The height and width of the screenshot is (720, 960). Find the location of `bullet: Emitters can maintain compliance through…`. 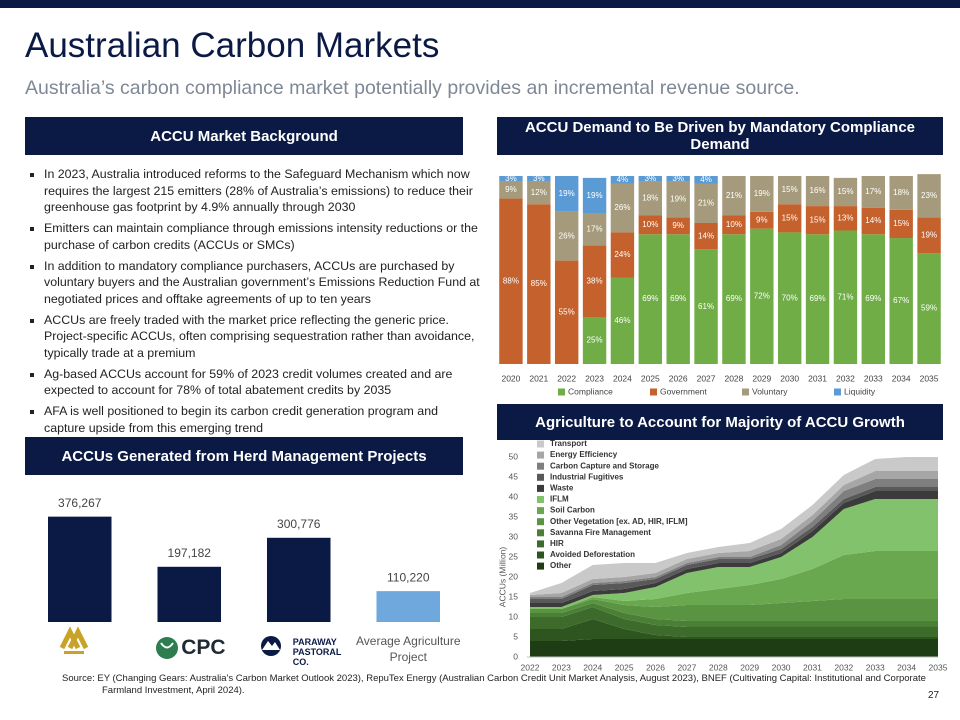

bullet: Emitters can maintain compliance through… is located at coordinates (263, 236).